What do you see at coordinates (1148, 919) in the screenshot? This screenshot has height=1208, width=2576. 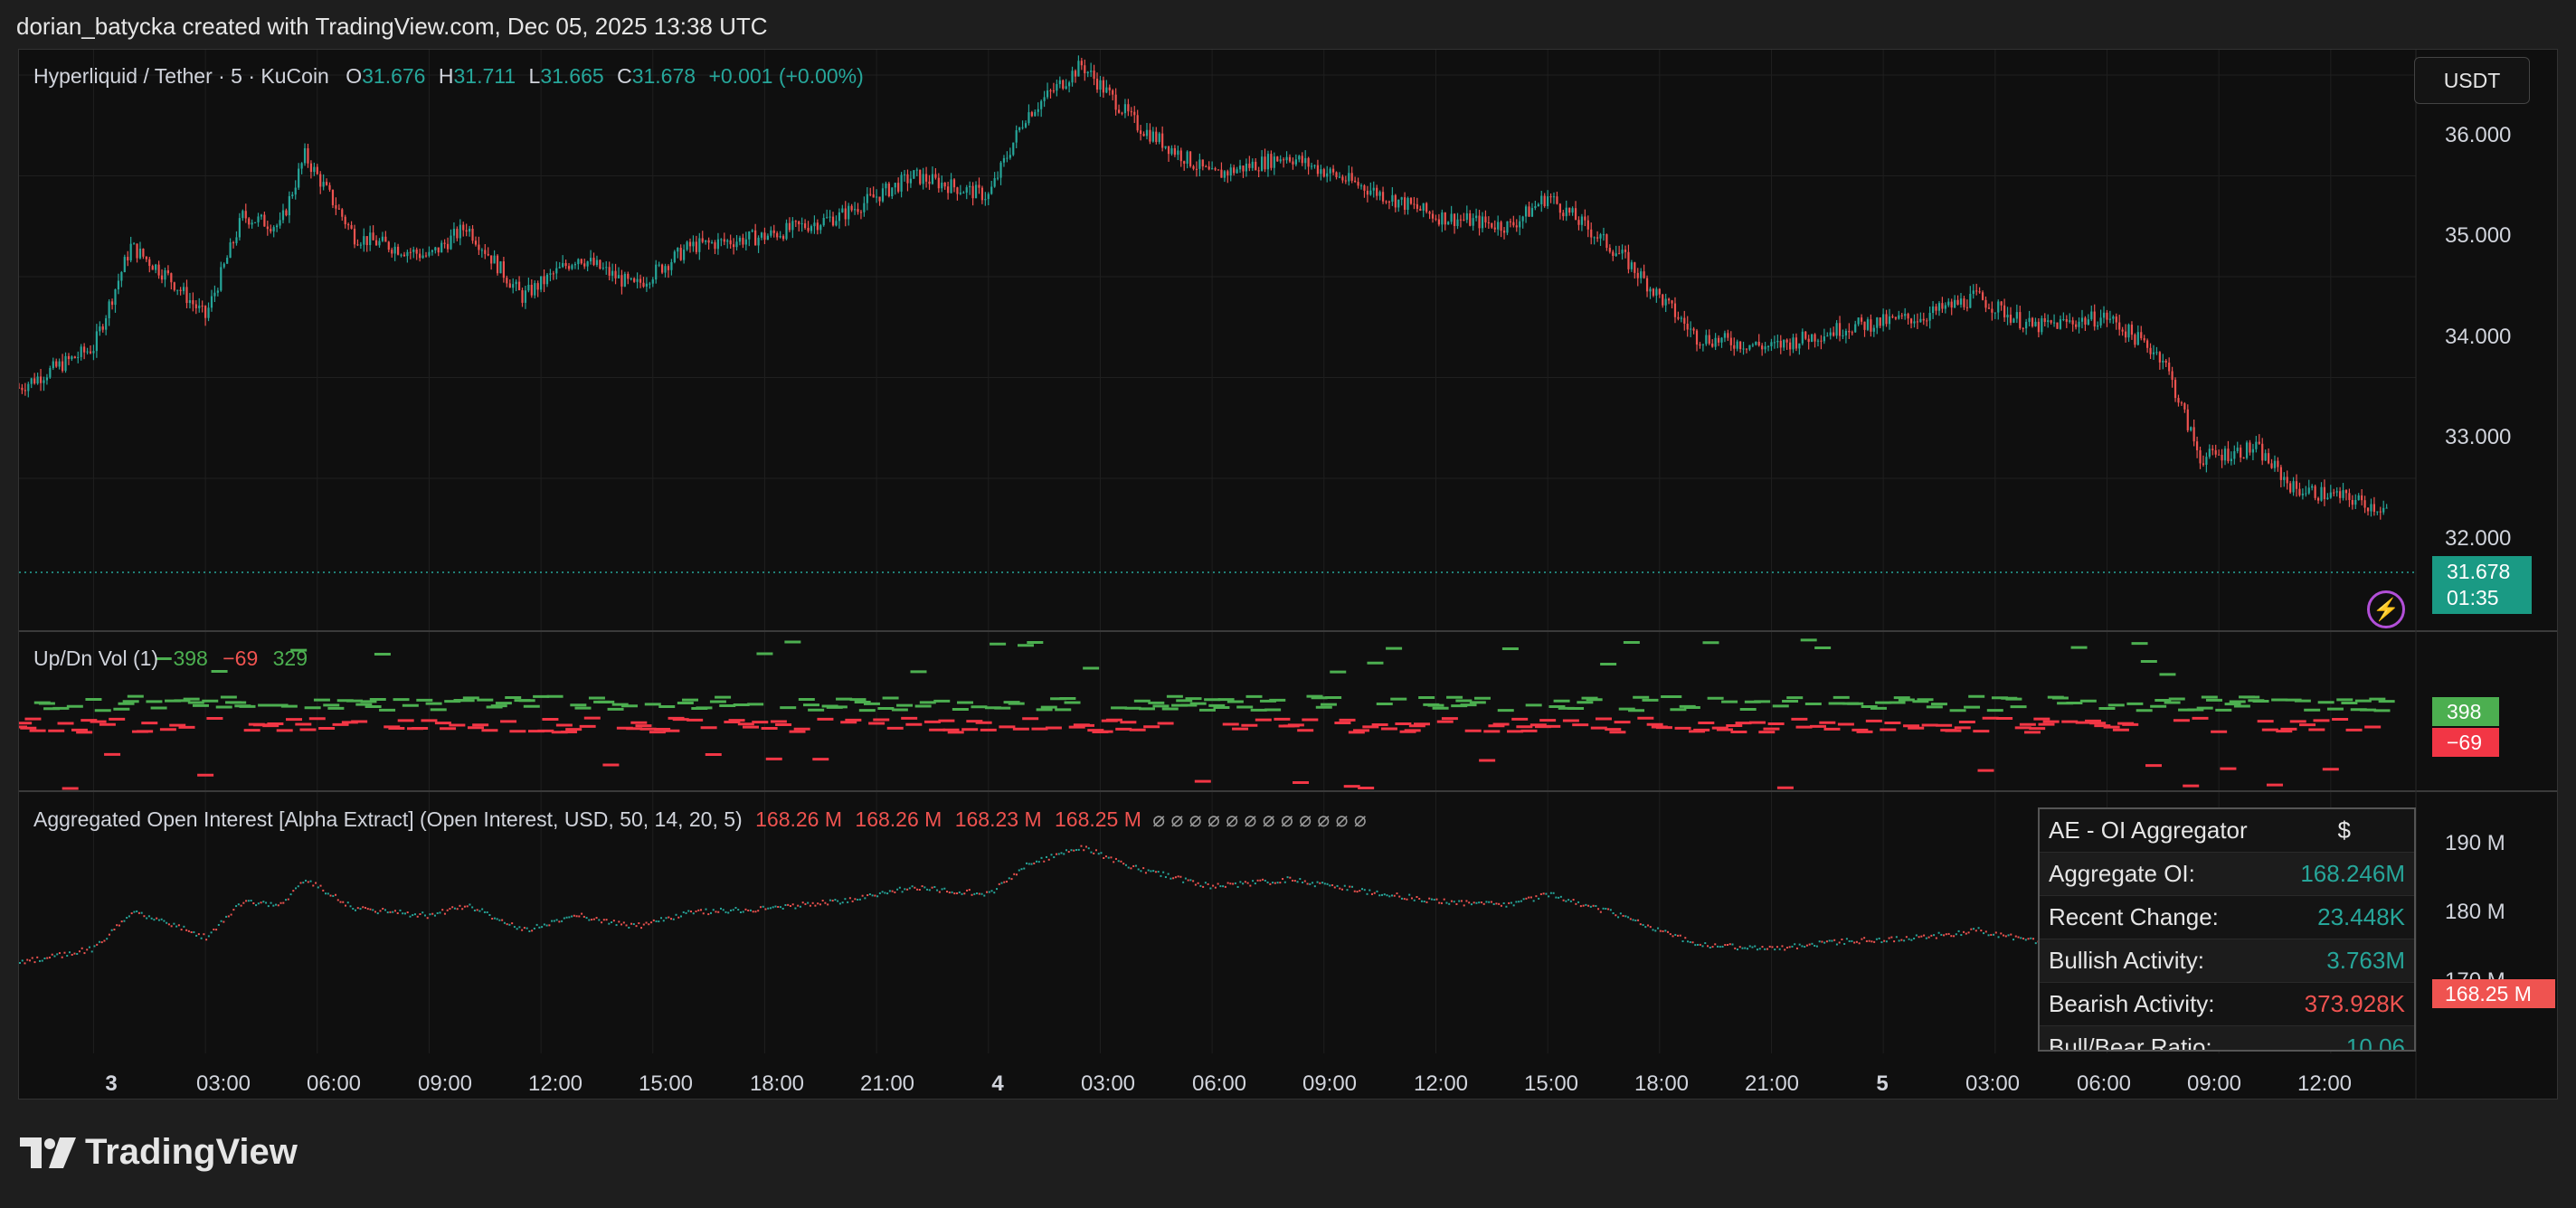 I see `oi-series` at bounding box center [1148, 919].